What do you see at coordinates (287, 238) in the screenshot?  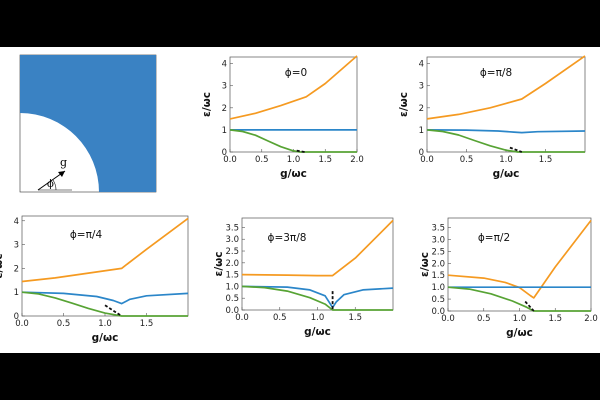 I see `phi-value-label: ϕ=3π/8` at bounding box center [287, 238].